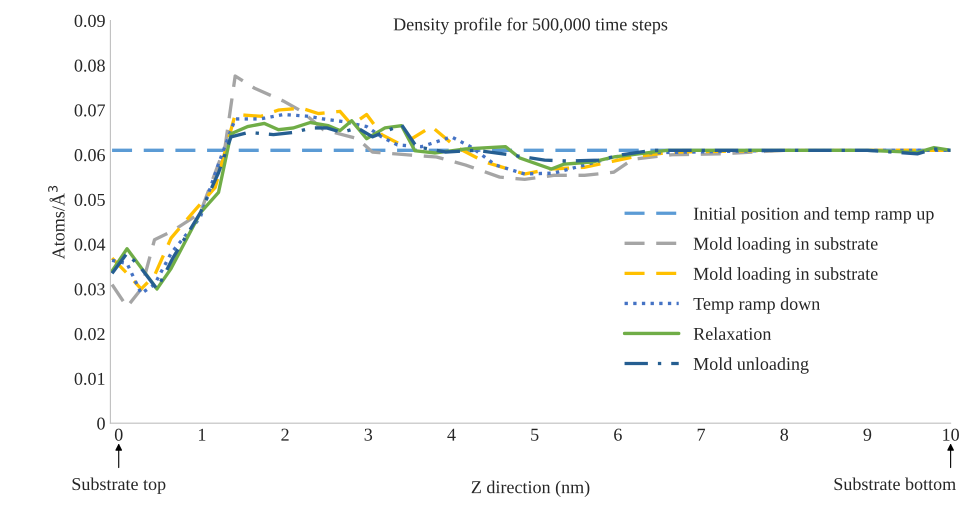 Image resolution: width=977 pixels, height=513 pixels. I want to click on legend-label: Temp ramp down, so click(756, 305).